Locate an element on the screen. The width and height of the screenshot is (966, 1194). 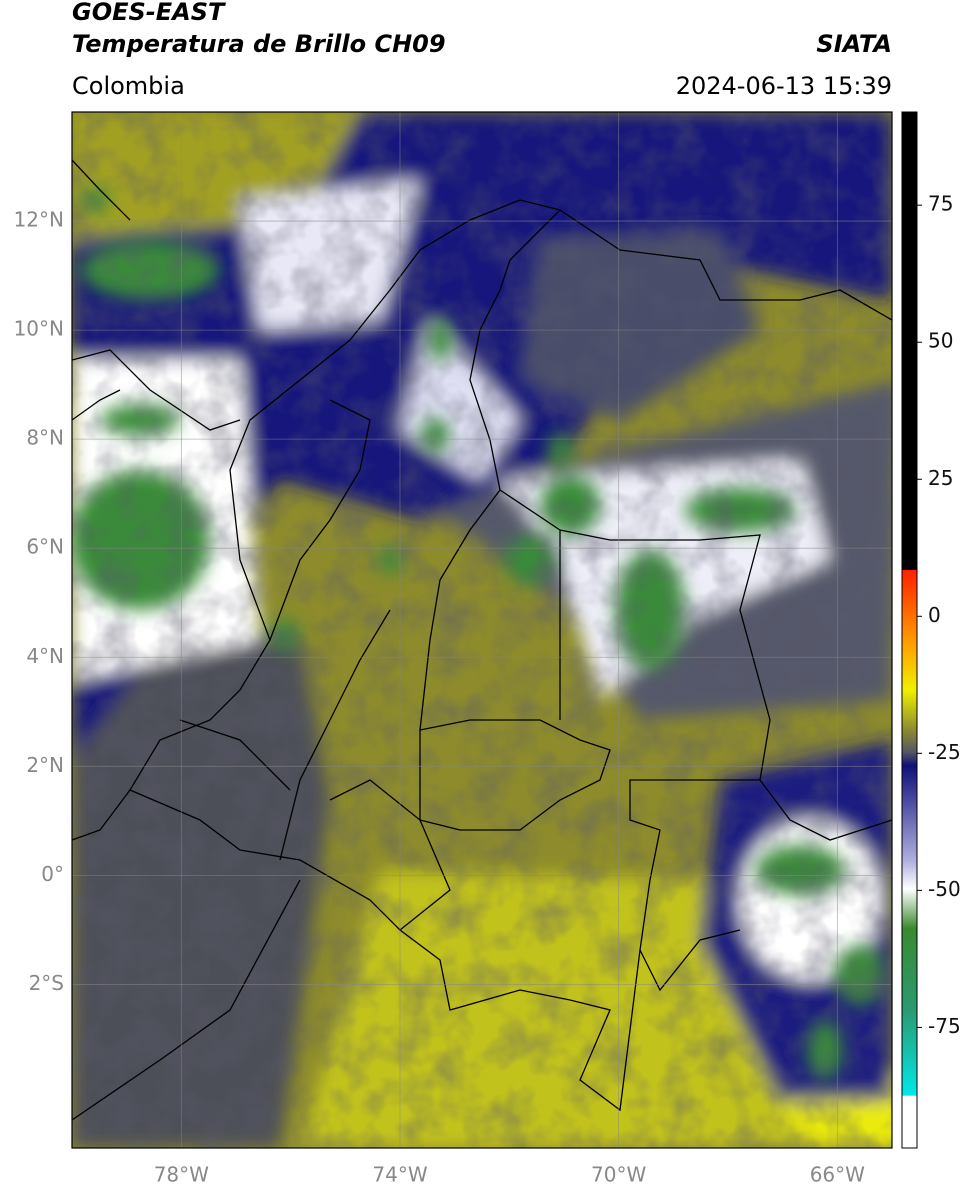
agency: SIATA is located at coordinates (854, 44).